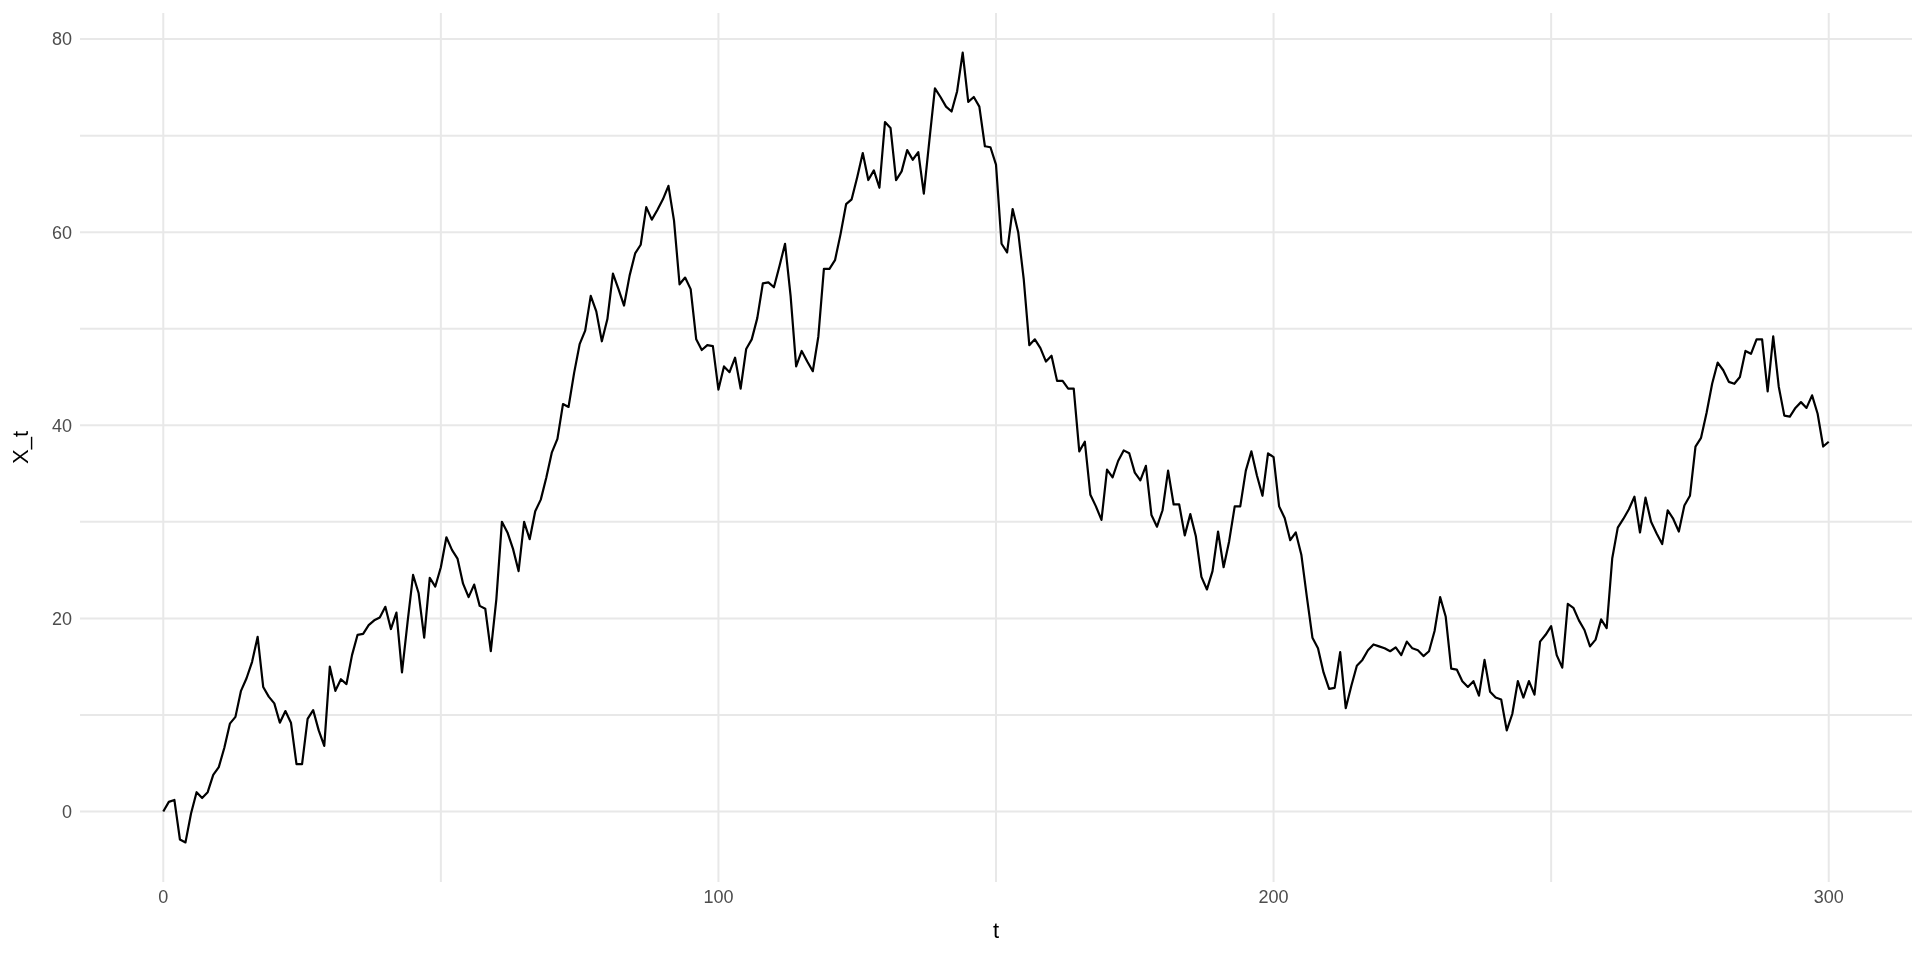  What do you see at coordinates (718, 896) in the screenshot?
I see `x-tick-label: 100` at bounding box center [718, 896].